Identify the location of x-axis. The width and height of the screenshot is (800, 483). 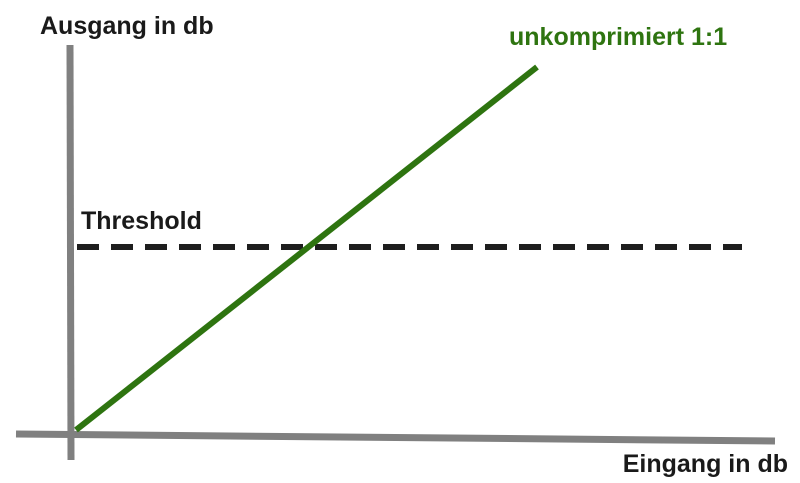
(395, 437).